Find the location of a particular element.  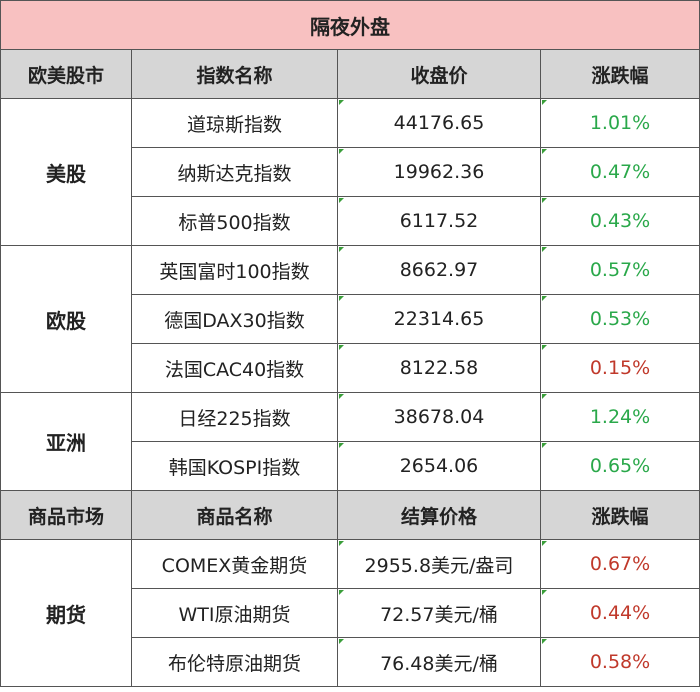

change-value: 0.57% is located at coordinates (620, 270).